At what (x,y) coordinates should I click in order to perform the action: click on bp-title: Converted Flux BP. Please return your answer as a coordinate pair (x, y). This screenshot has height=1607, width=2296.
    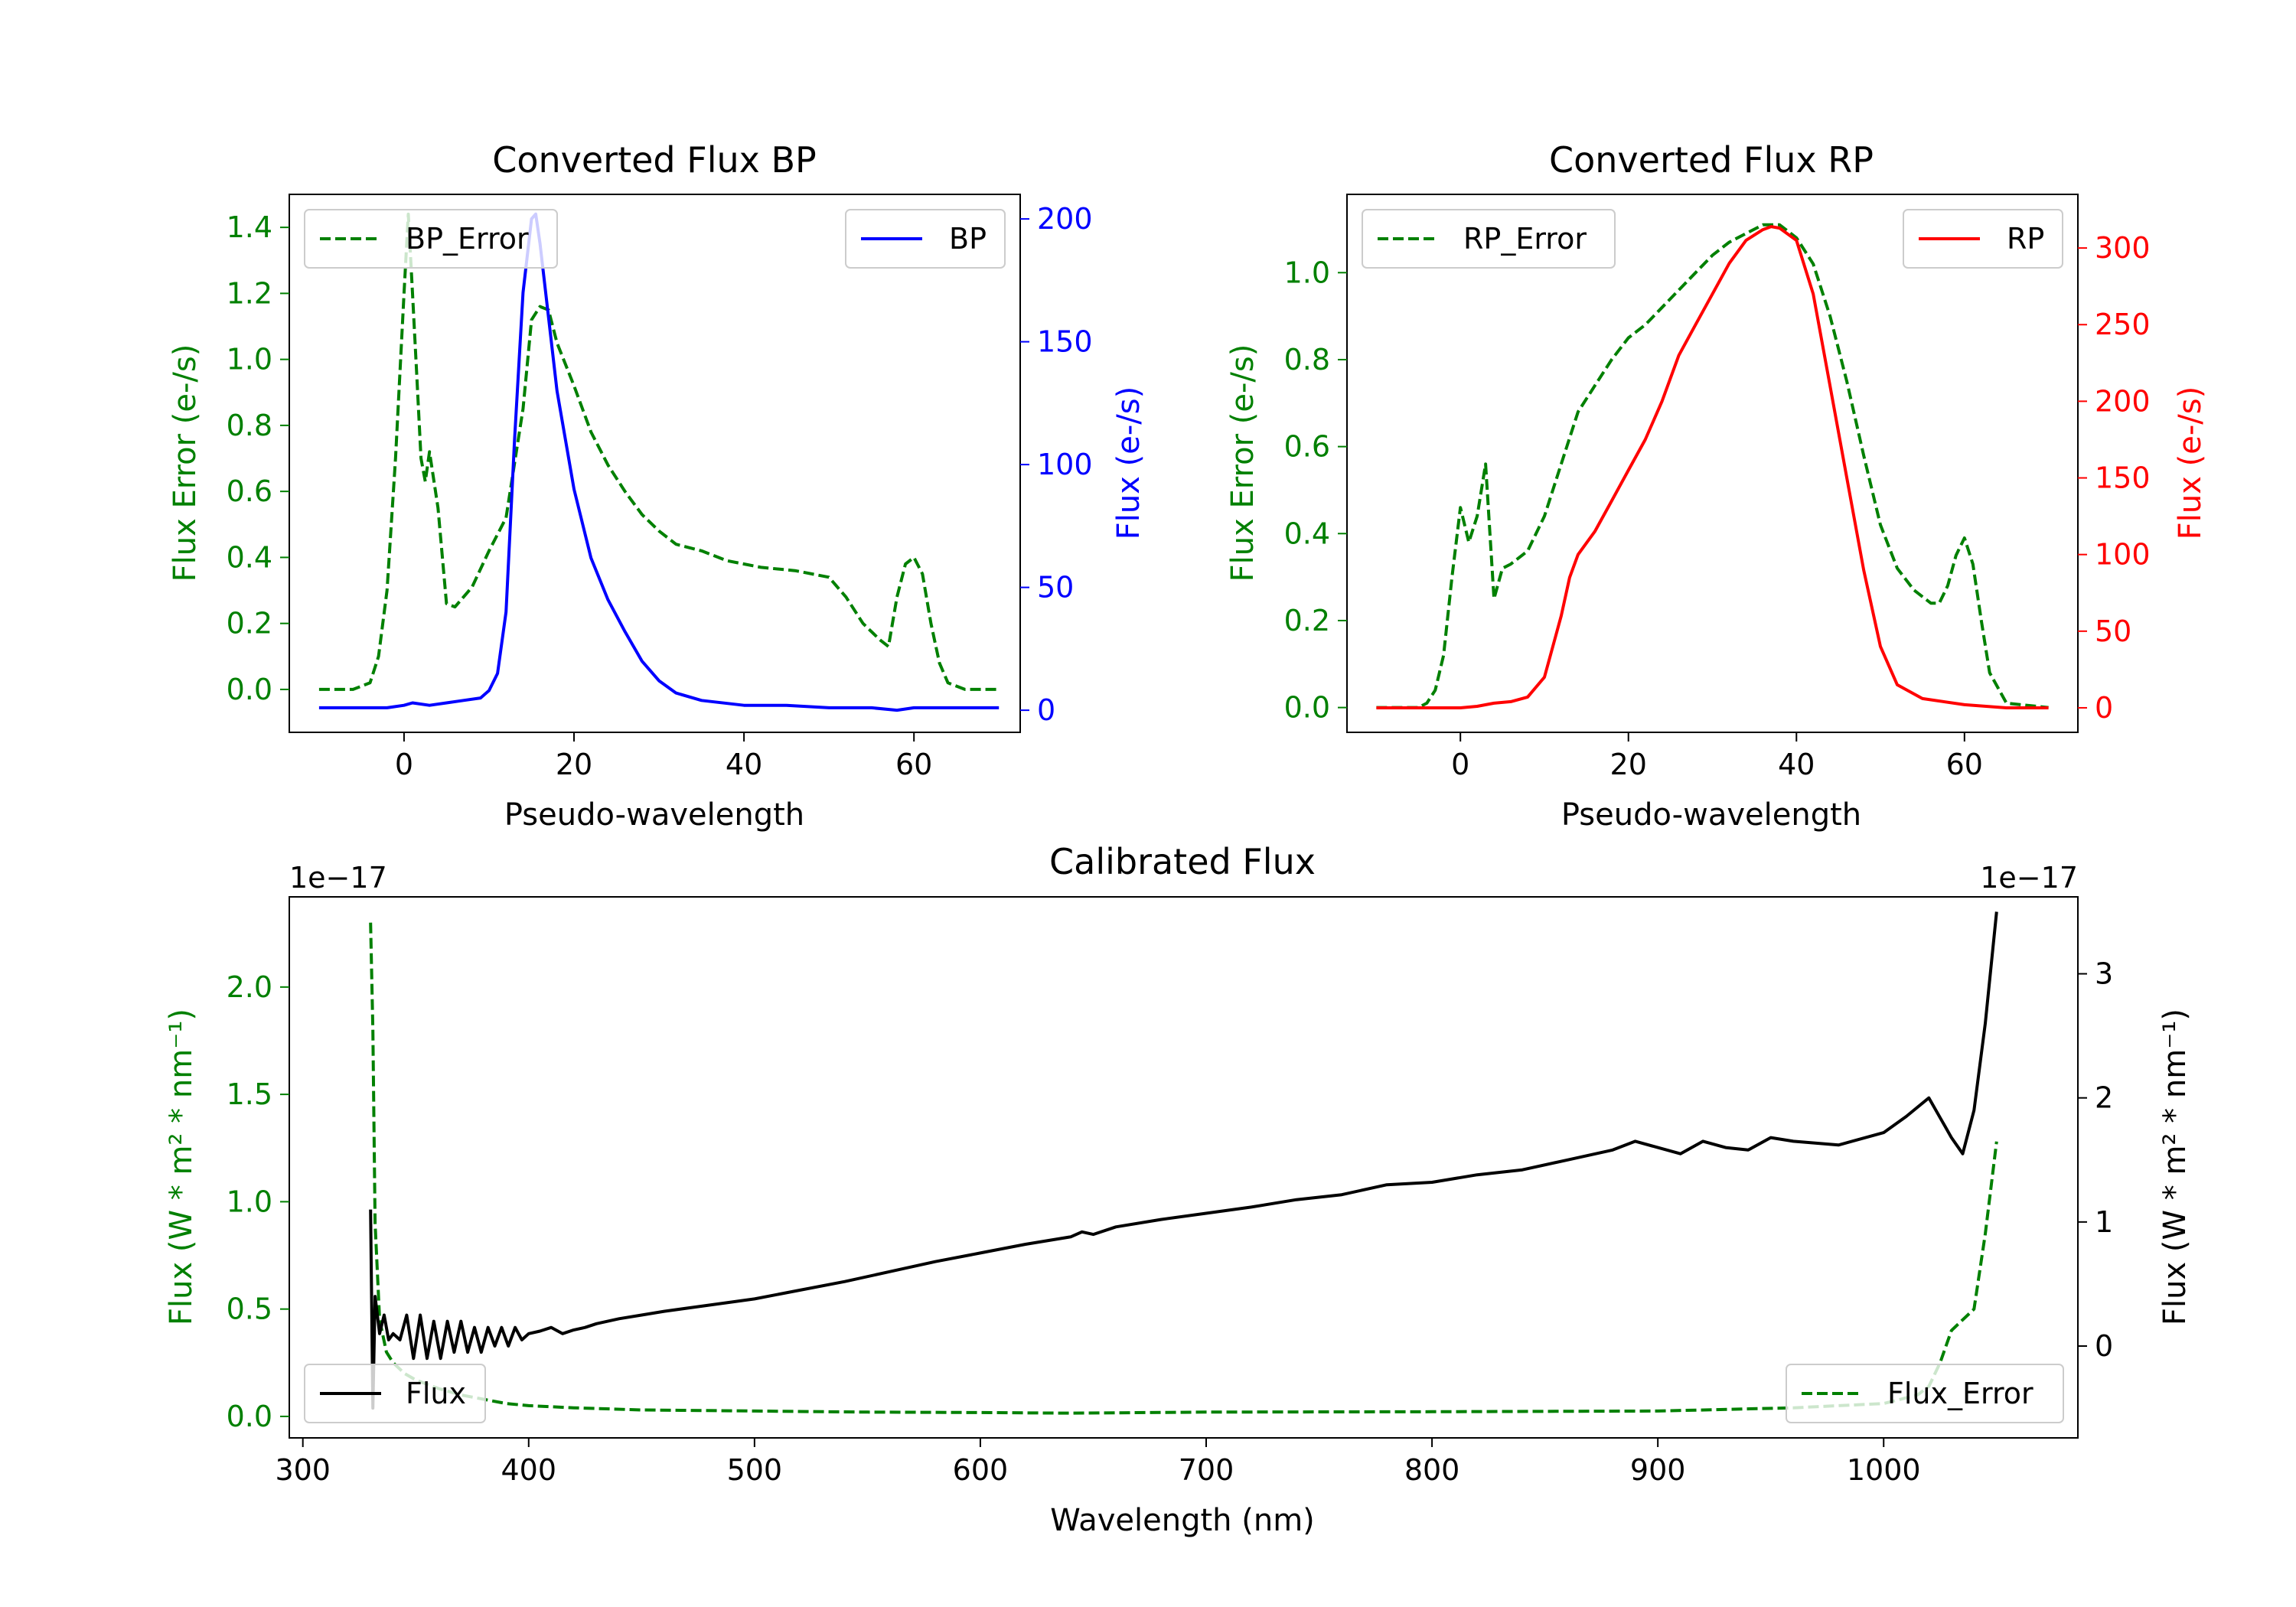
    Looking at the image, I should click on (654, 160).